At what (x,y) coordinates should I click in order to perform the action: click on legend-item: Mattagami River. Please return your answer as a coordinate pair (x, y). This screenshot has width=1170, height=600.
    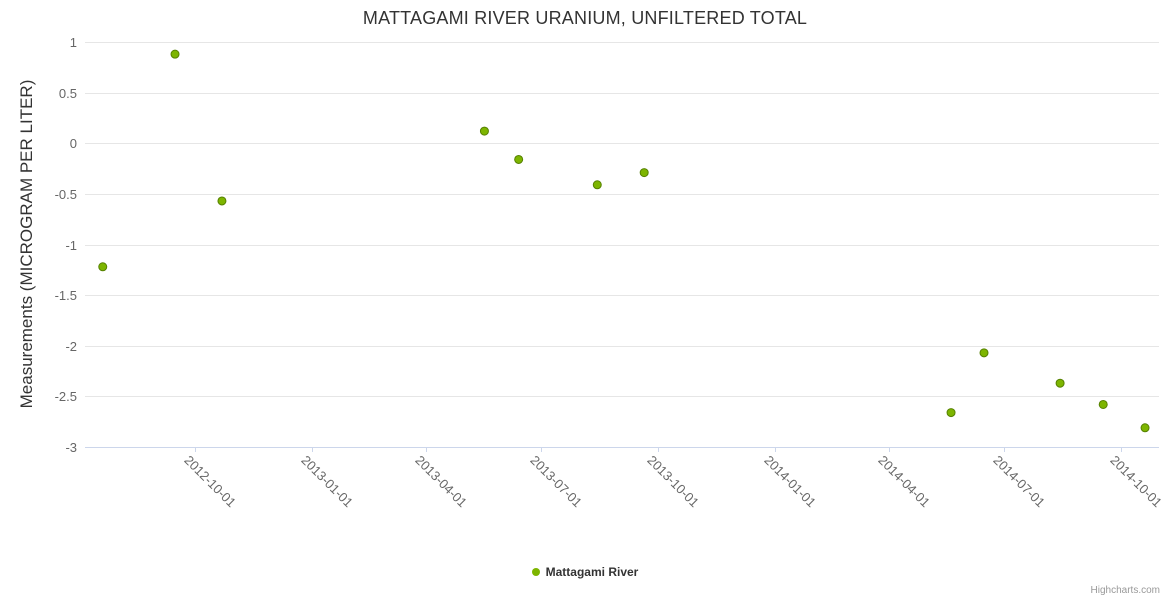
    Looking at the image, I should click on (585, 572).